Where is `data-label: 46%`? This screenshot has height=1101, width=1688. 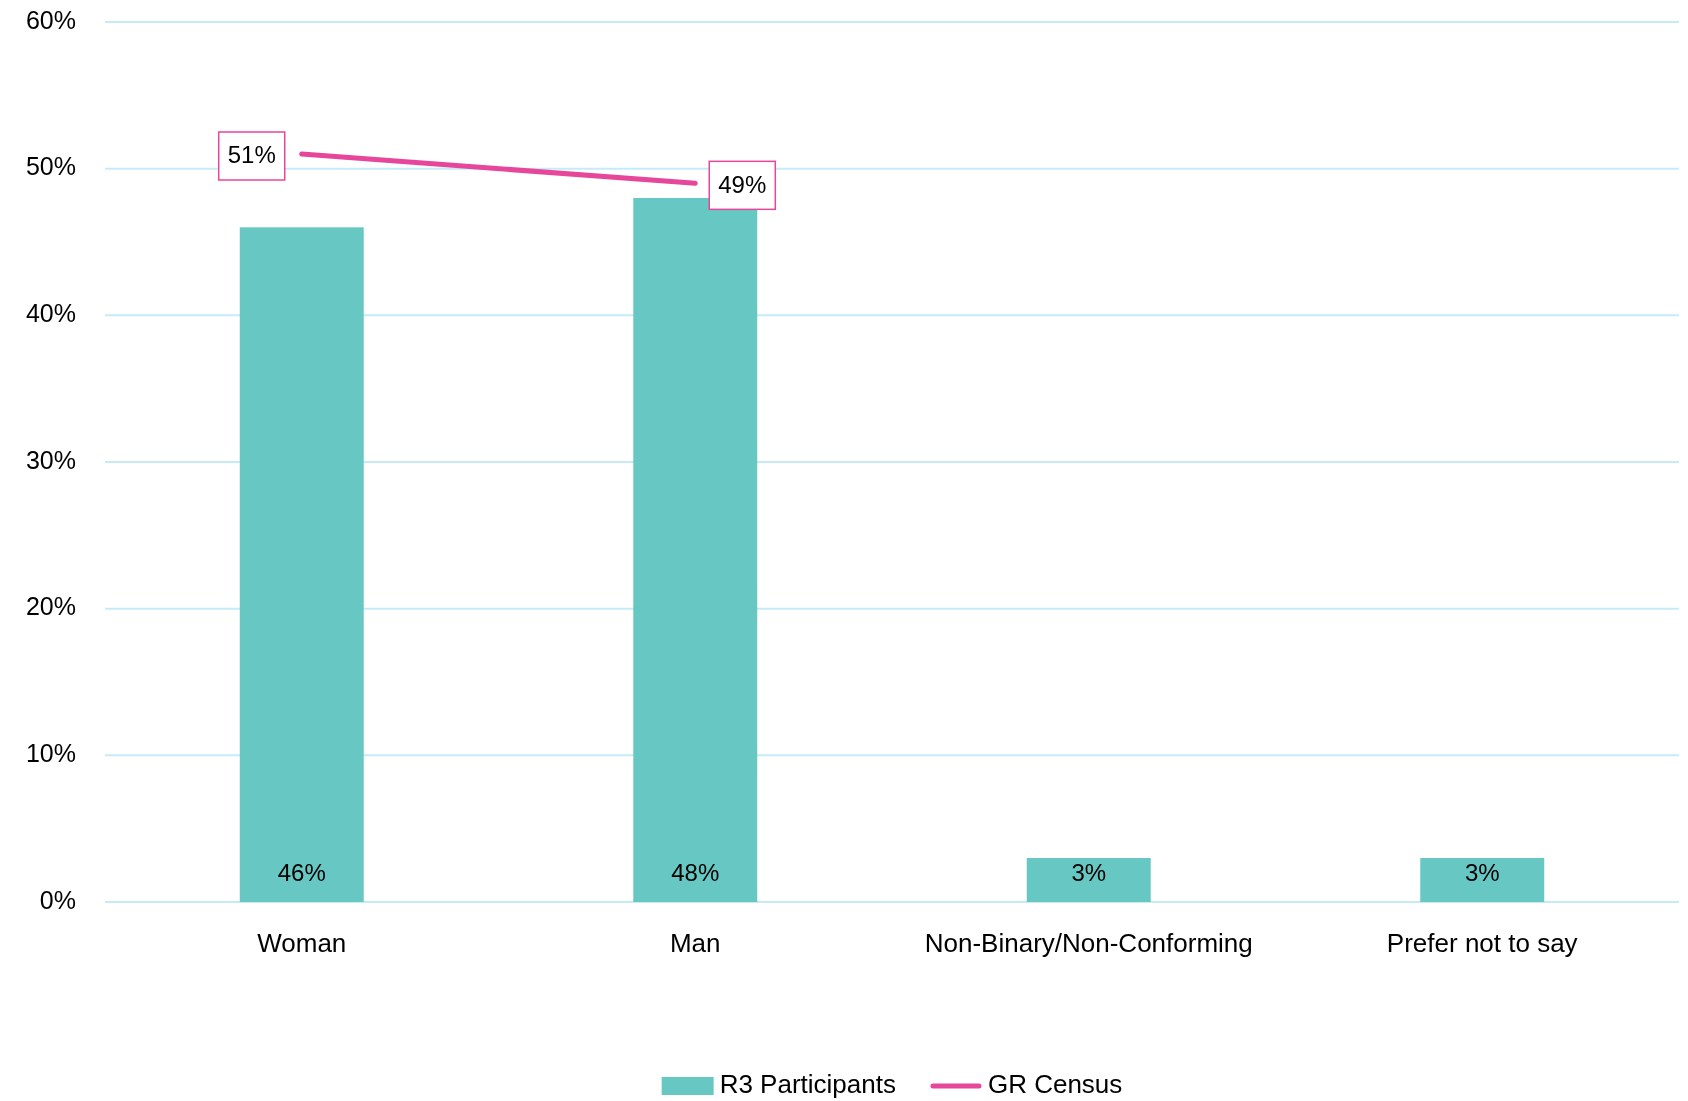 data-label: 46% is located at coordinates (301, 873).